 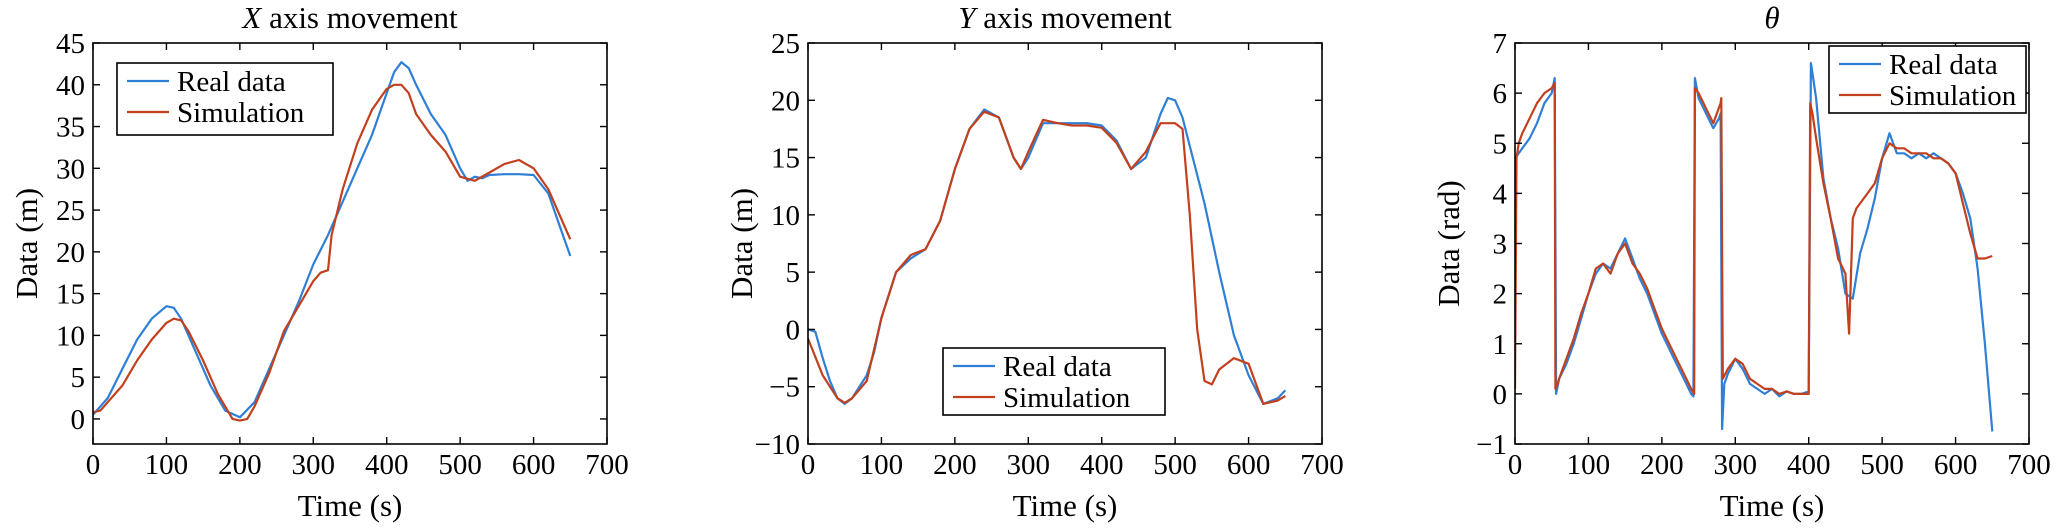 What do you see at coordinates (1491, 445) in the screenshot?
I see `y-tick-label: −1` at bounding box center [1491, 445].